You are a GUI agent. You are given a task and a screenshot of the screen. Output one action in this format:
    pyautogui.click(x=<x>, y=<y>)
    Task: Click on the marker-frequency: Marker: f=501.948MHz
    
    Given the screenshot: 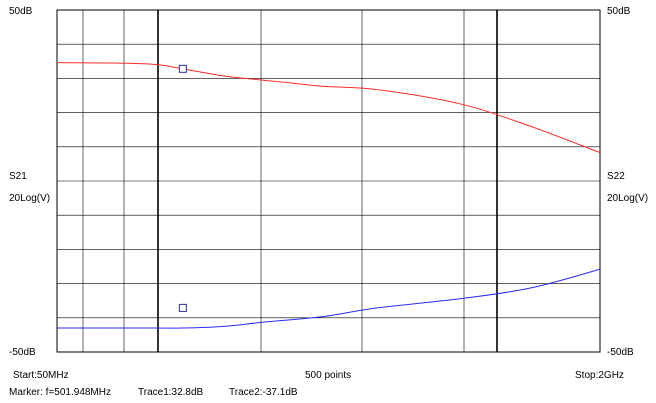 What is the action you would take?
    pyautogui.click(x=60, y=392)
    